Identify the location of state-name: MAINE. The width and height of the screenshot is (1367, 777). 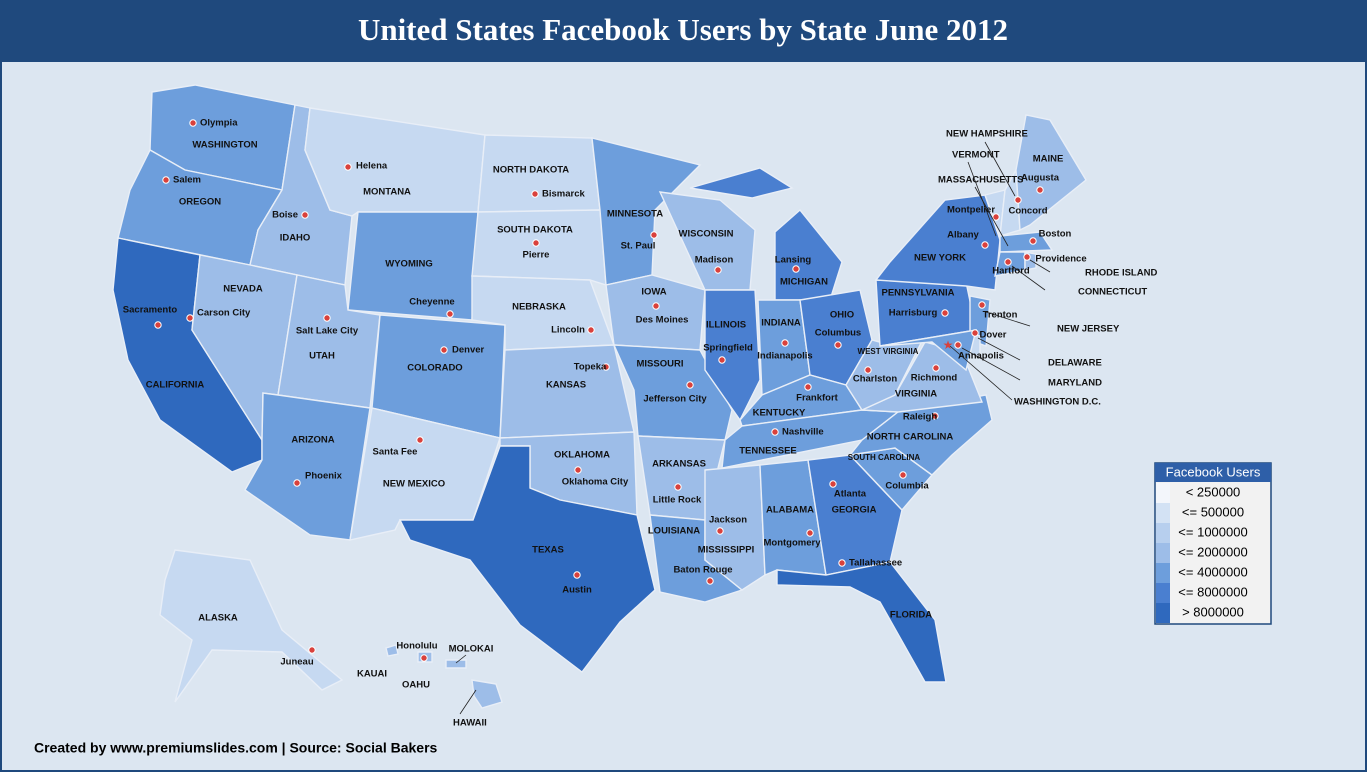
(1048, 159).